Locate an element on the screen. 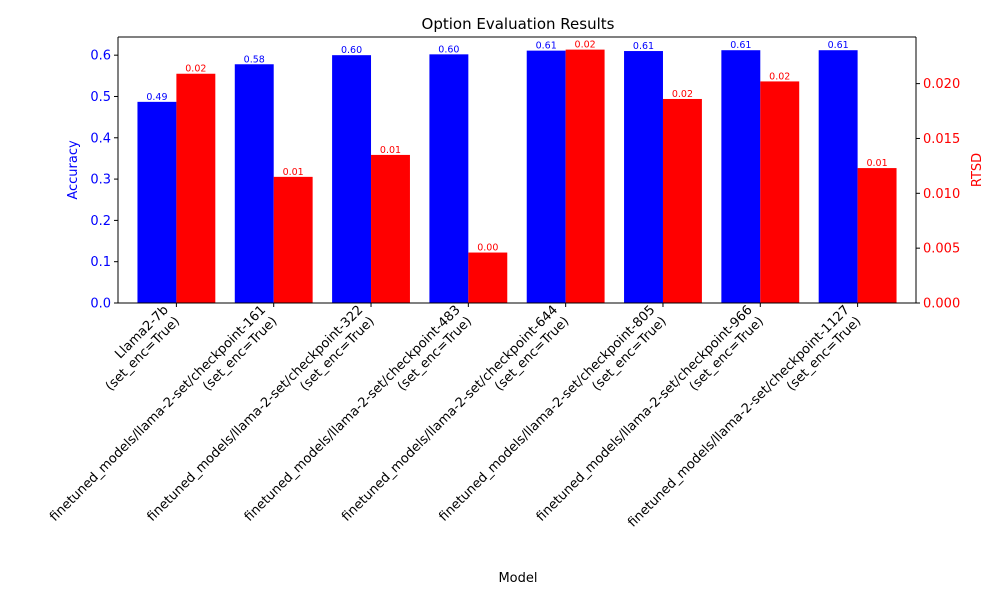 This screenshot has height=600, width=1000. accuracy-bar-label-2: 0.60 is located at coordinates (351, 50).